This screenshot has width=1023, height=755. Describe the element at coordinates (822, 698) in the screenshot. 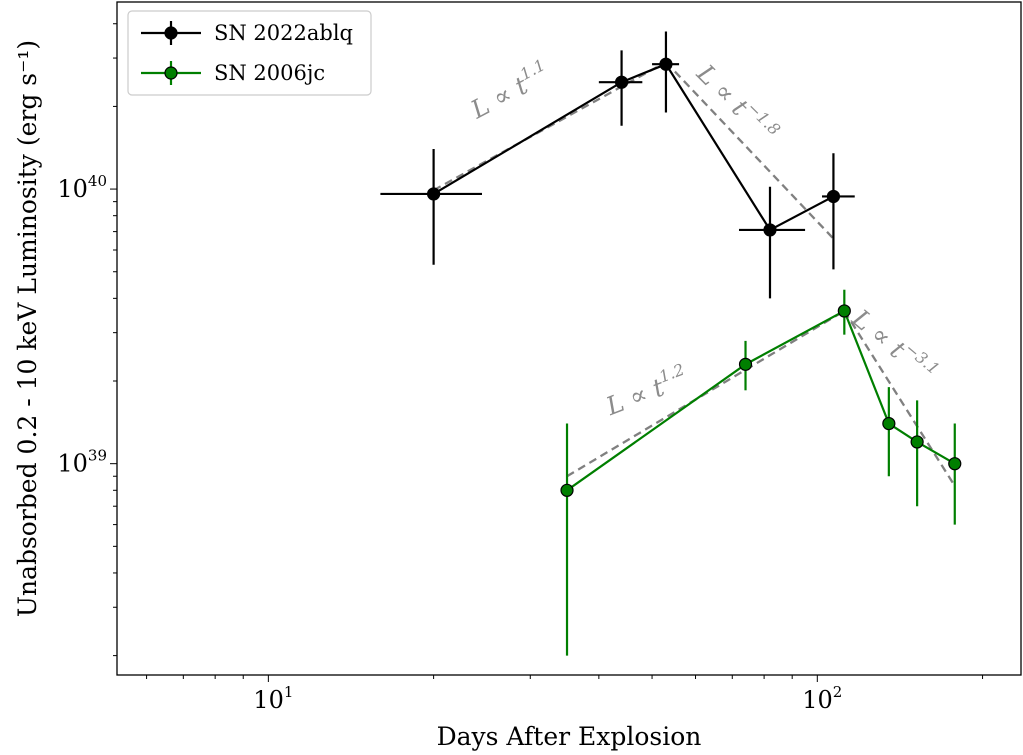

I see `x-tick-label: 10²` at that location.